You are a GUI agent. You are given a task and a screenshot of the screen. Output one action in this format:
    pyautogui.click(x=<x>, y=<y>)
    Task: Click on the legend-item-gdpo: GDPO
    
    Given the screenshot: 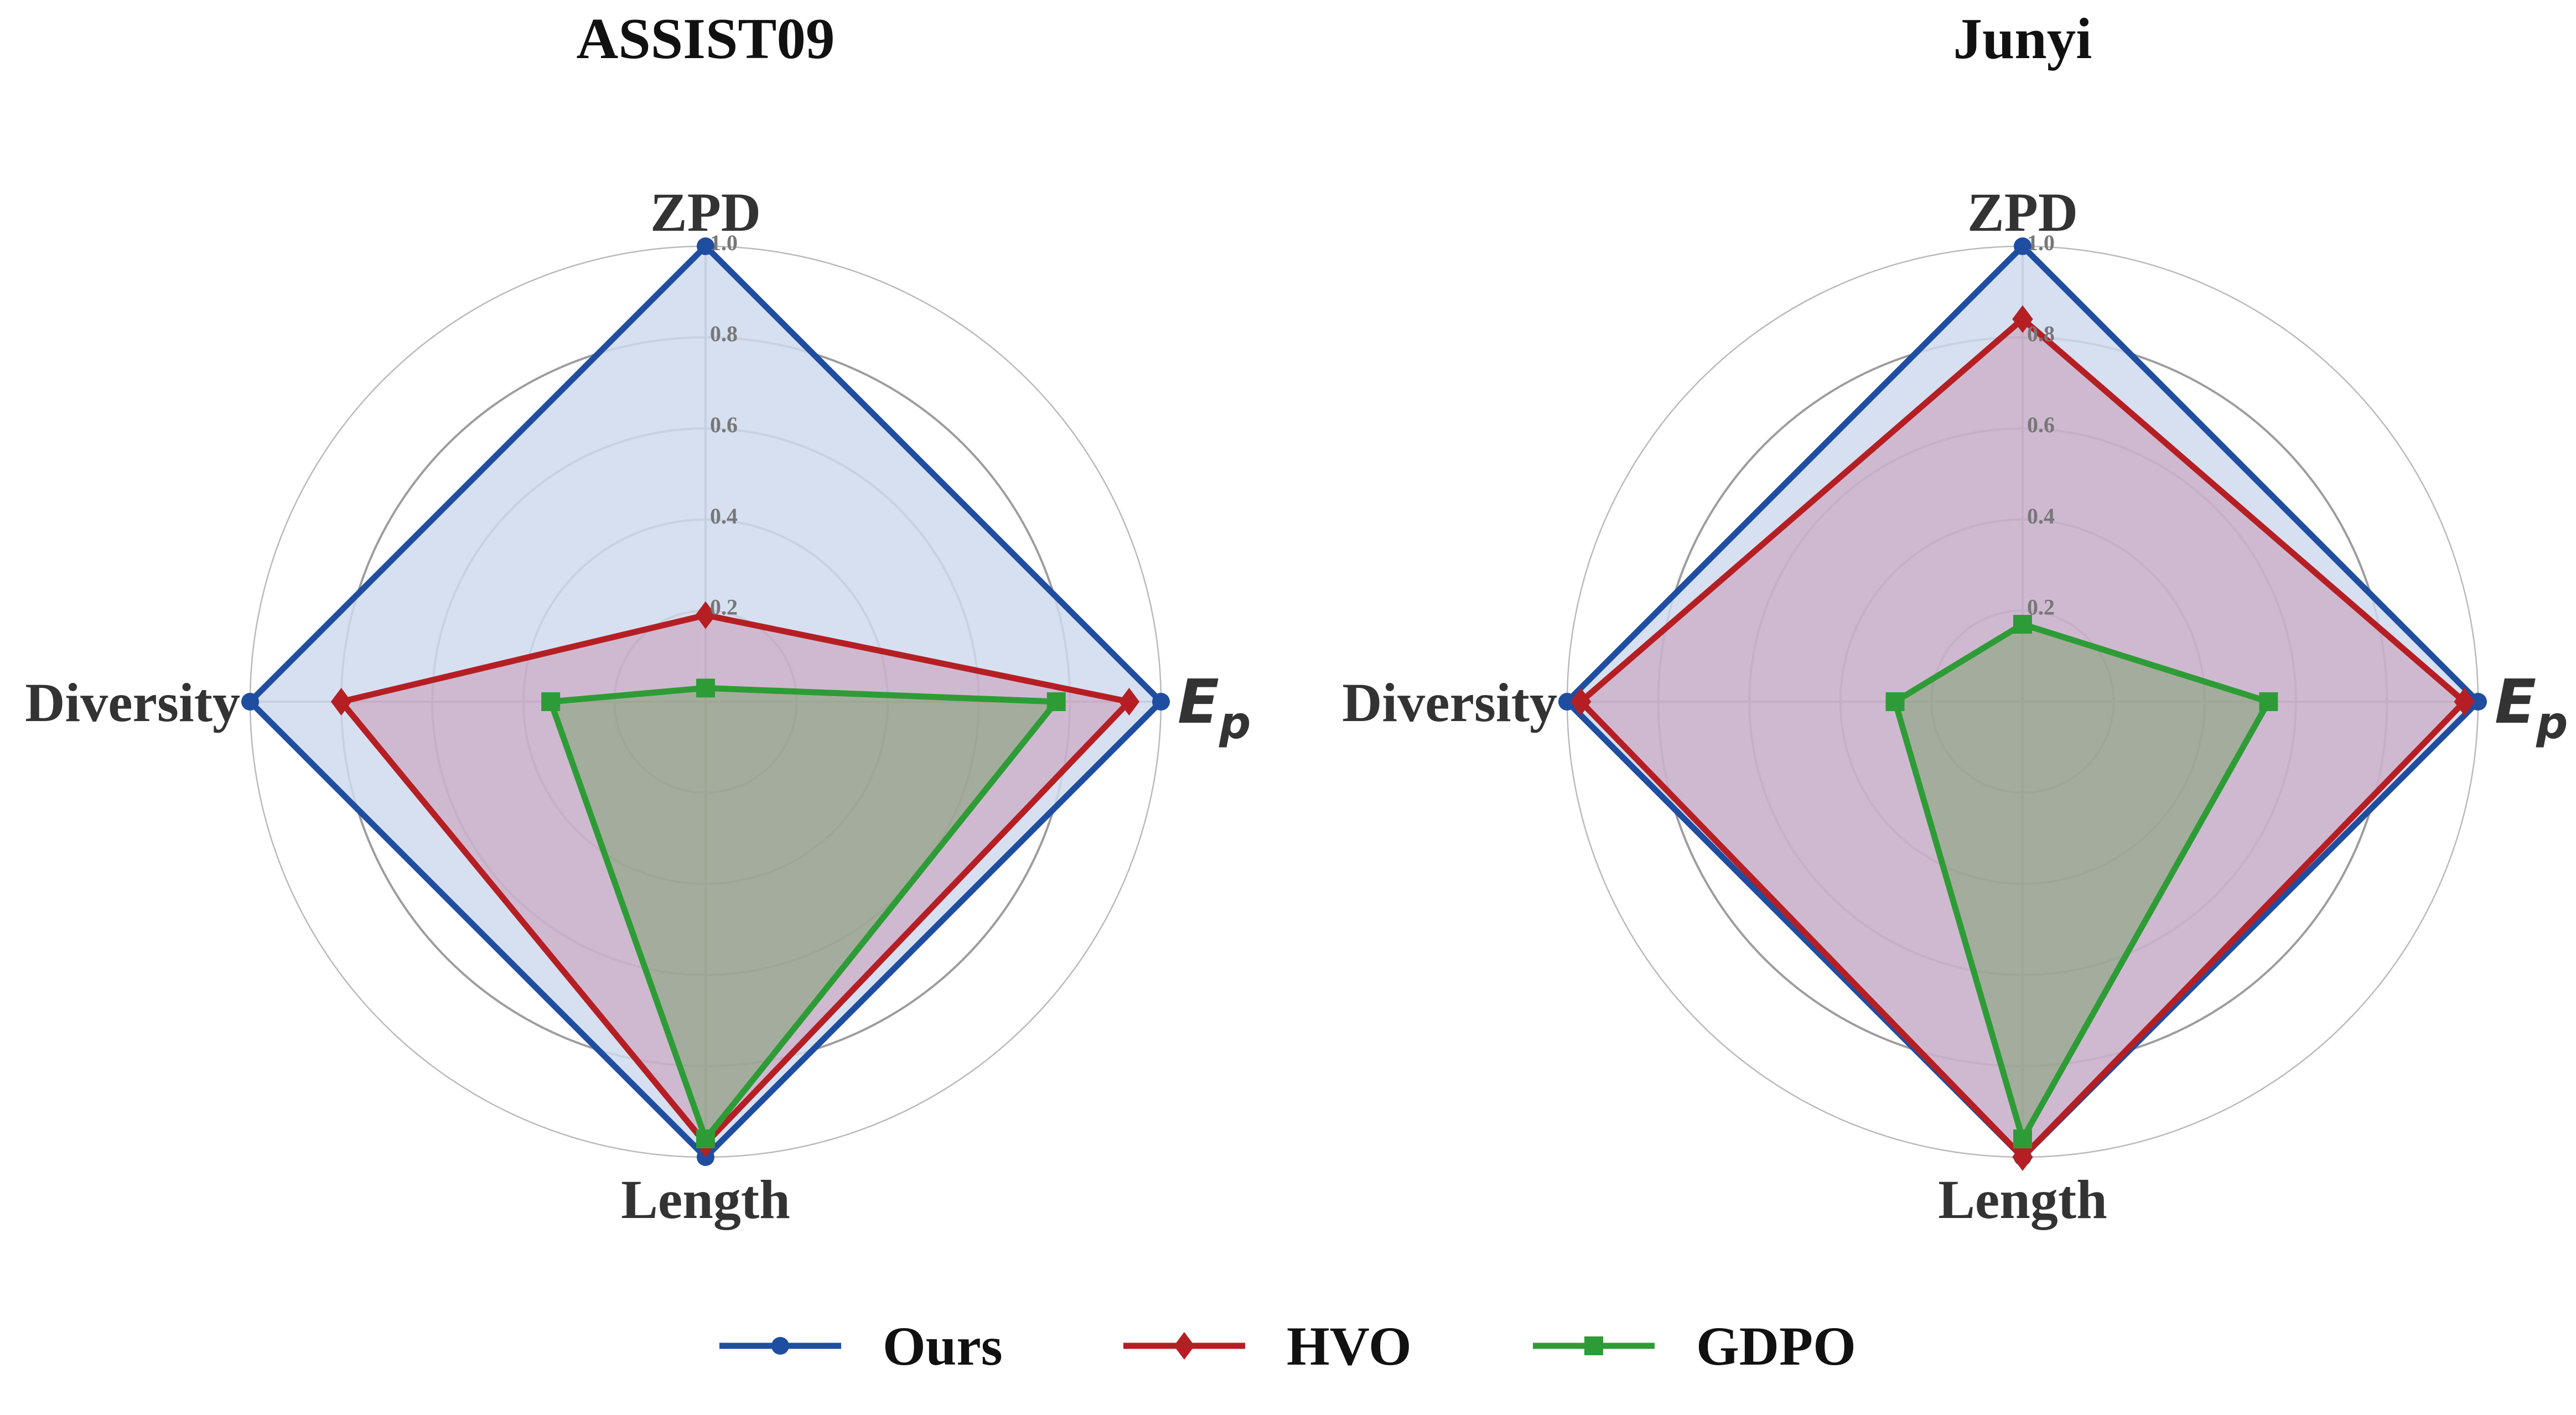 What is the action you would take?
    pyautogui.click(x=1695, y=1346)
    